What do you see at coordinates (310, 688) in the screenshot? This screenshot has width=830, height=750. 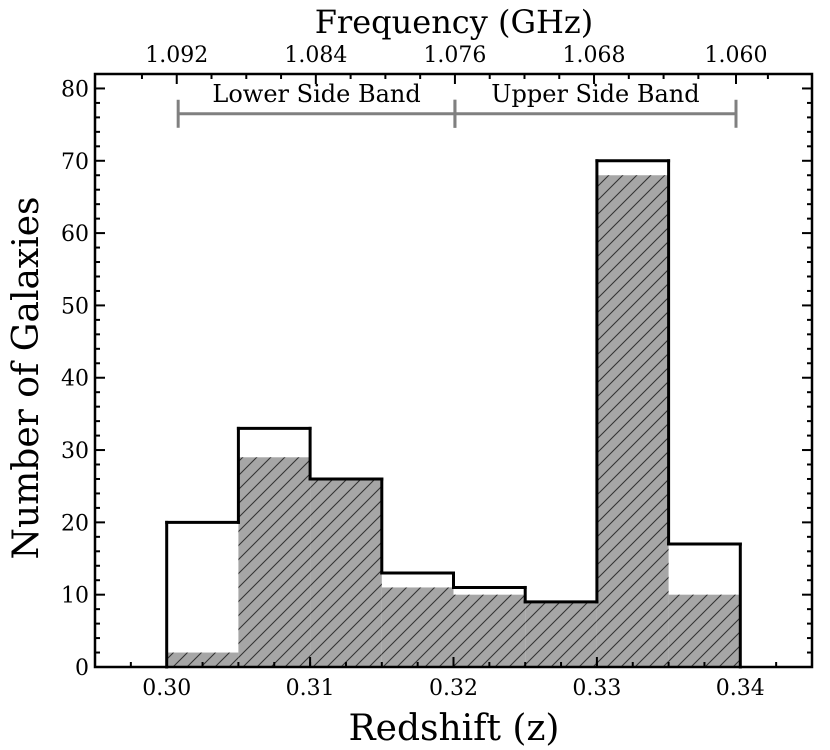 I see `x-tick-label: 0.31` at bounding box center [310, 688].